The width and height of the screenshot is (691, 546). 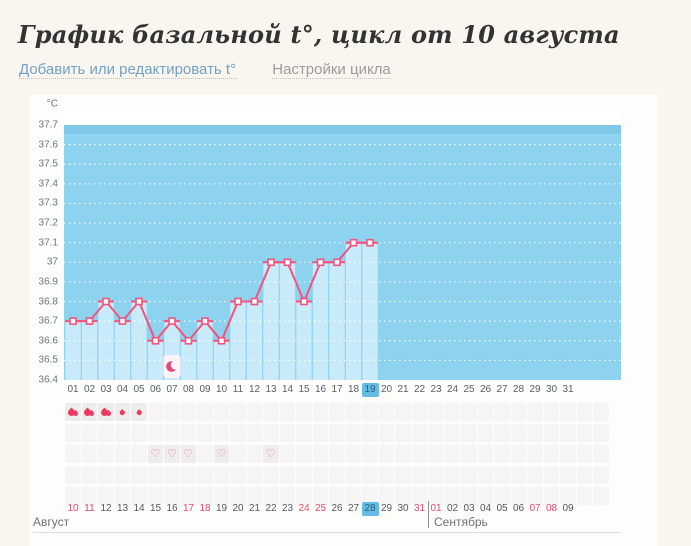 What do you see at coordinates (52, 104) in the screenshot?
I see `y-axis-unit: °C` at bounding box center [52, 104].